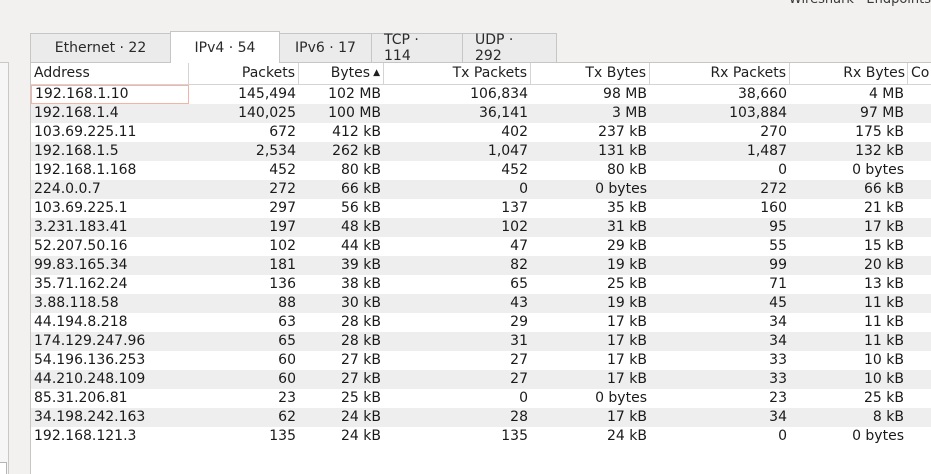 The height and width of the screenshot is (474, 931). I want to click on column-header-co: Co, so click(919, 73).